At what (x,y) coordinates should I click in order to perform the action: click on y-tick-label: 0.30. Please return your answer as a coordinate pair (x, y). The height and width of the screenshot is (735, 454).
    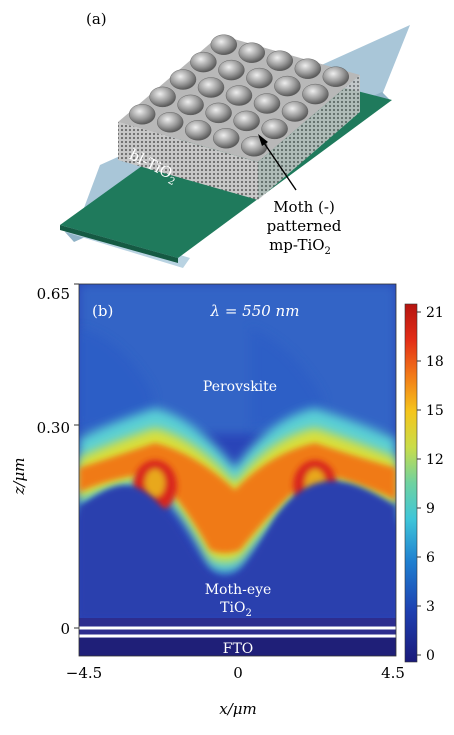
    Looking at the image, I should click on (53, 428).